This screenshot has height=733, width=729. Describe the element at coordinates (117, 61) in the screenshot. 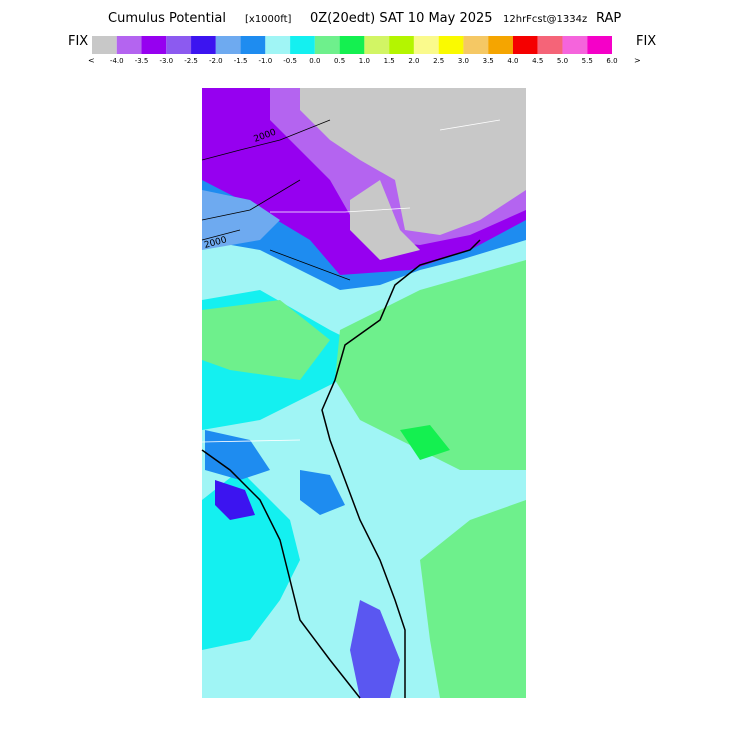

I see `colorbar-label: -4.0` at that location.